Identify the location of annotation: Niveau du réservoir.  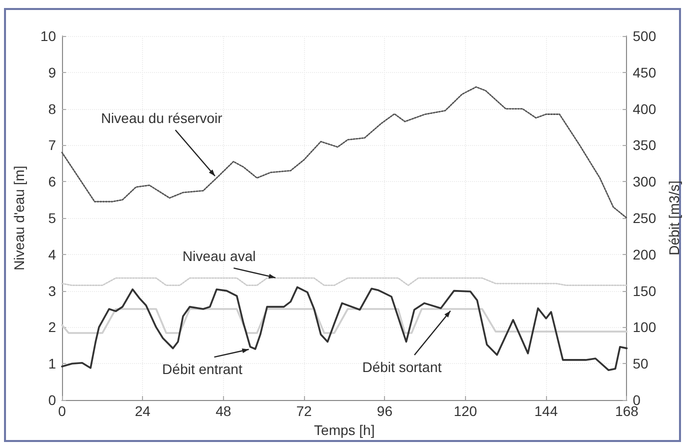
(161, 118).